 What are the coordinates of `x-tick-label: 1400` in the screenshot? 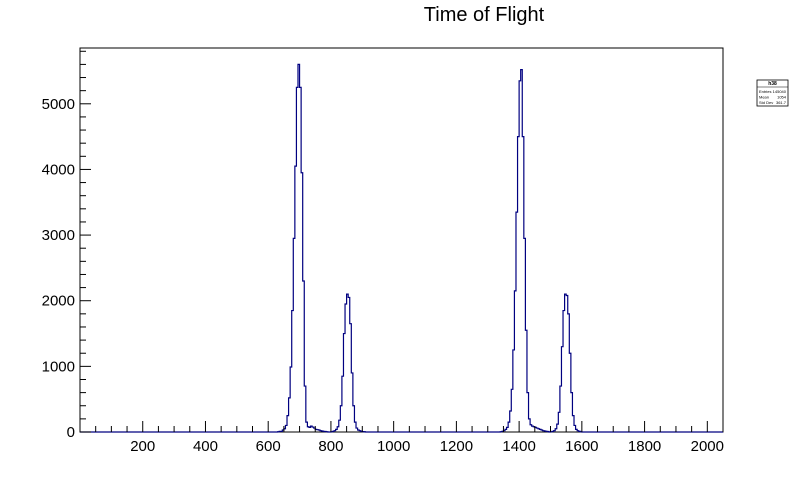 It's located at (518, 446).